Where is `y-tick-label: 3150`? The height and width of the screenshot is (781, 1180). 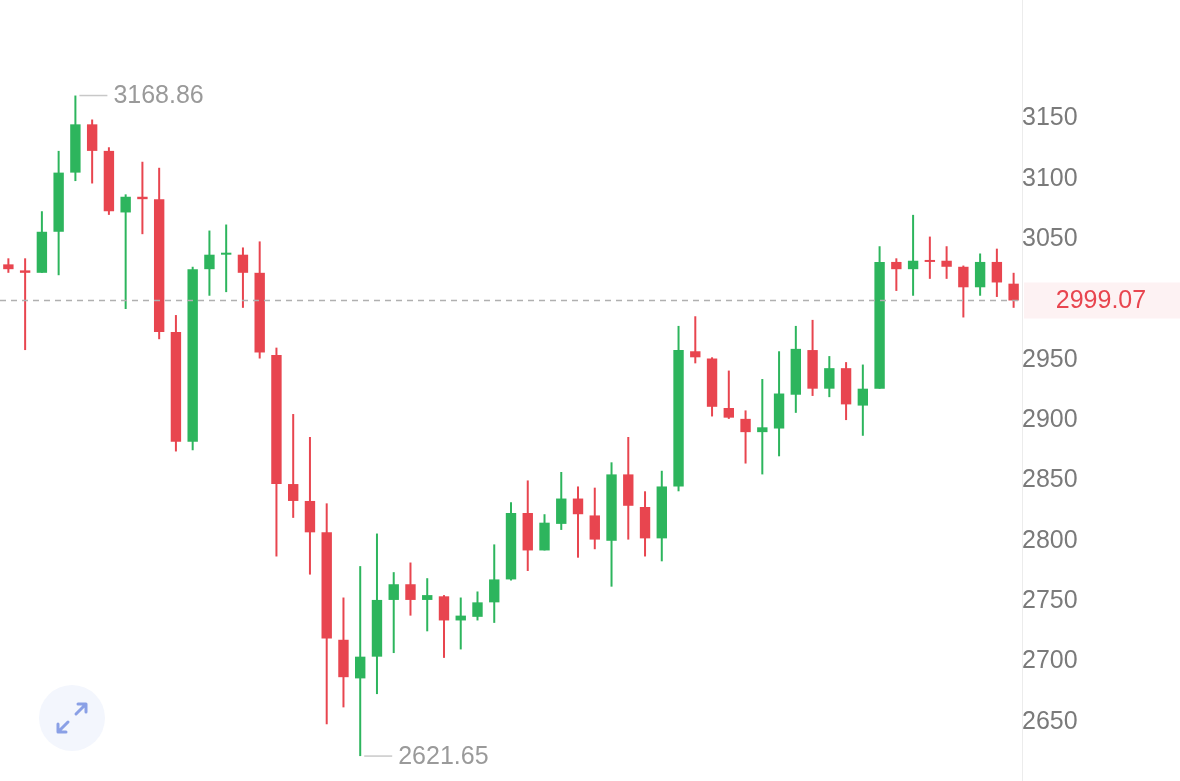
y-tick-label: 3150 is located at coordinates (1050, 116).